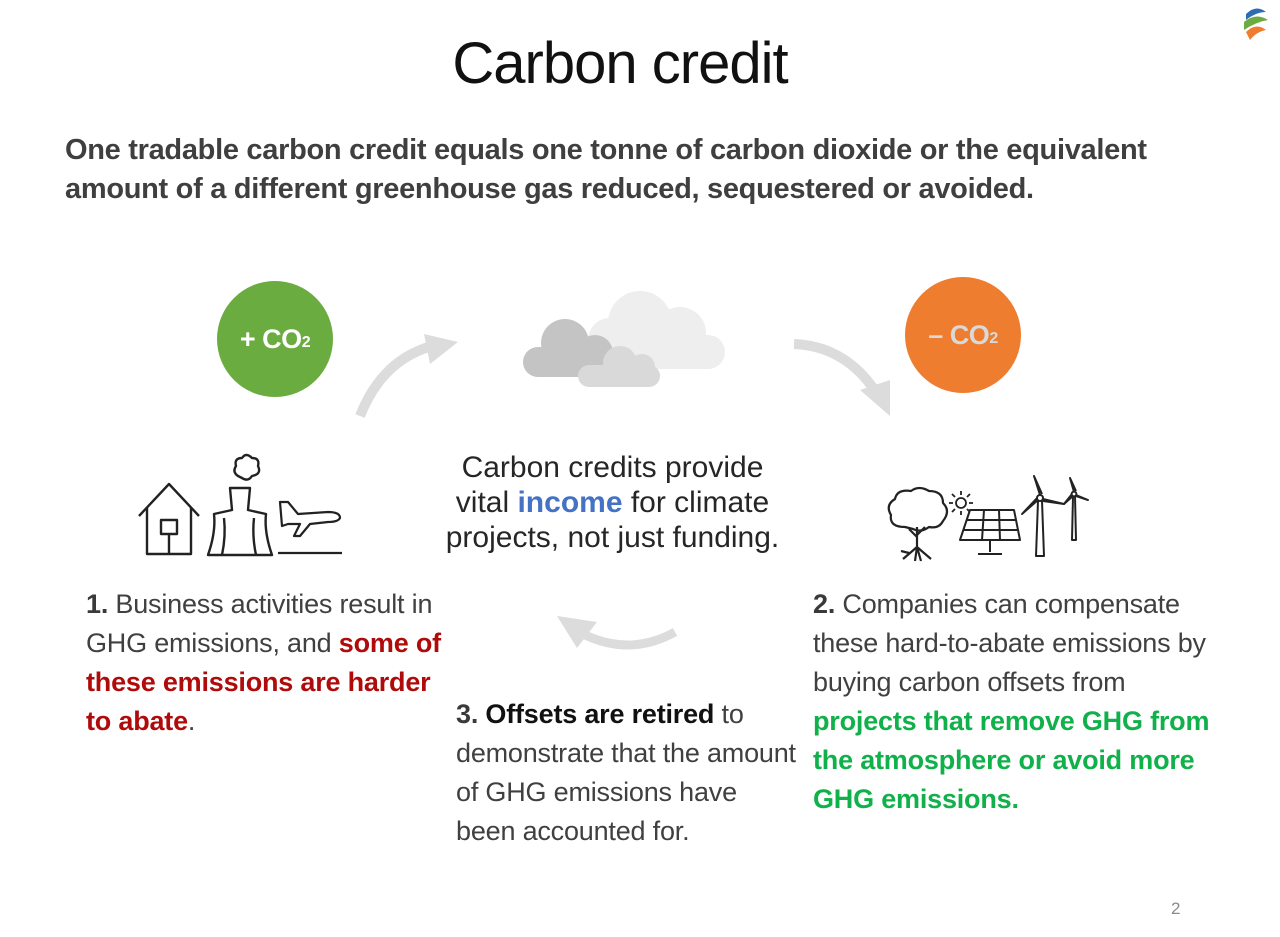  I want to click on center-line-3: projects, not just funding., so click(612, 537).